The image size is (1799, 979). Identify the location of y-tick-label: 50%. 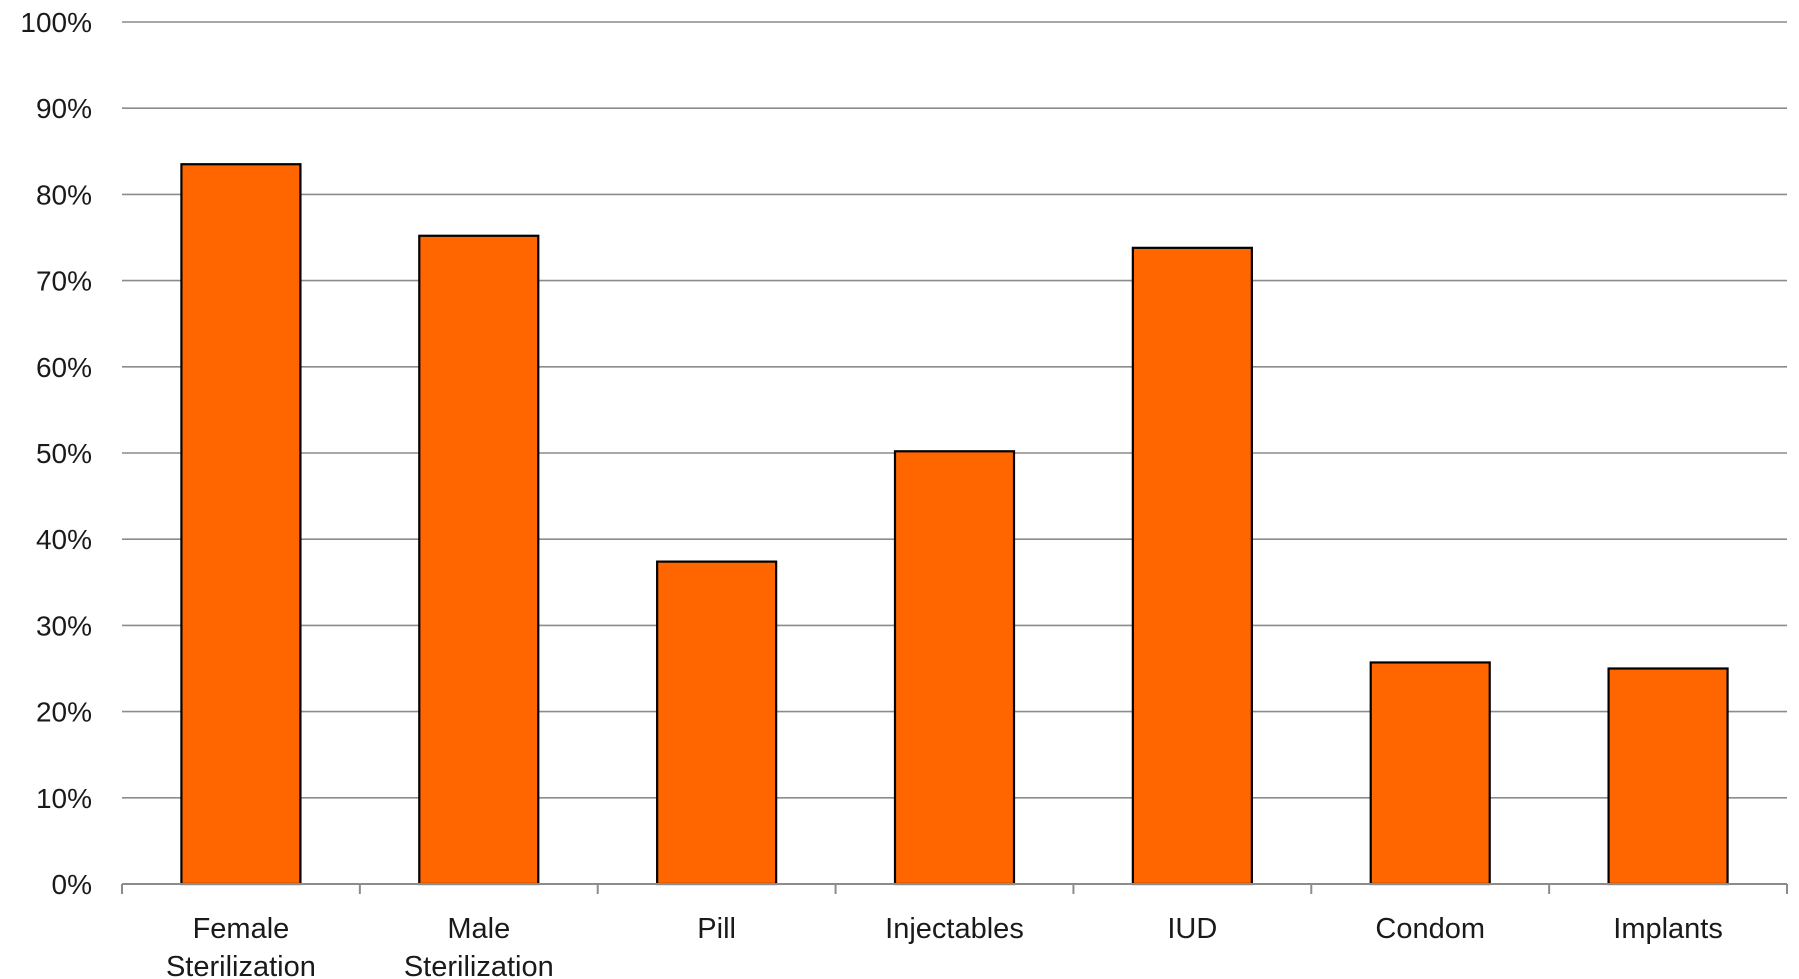
(64, 453).